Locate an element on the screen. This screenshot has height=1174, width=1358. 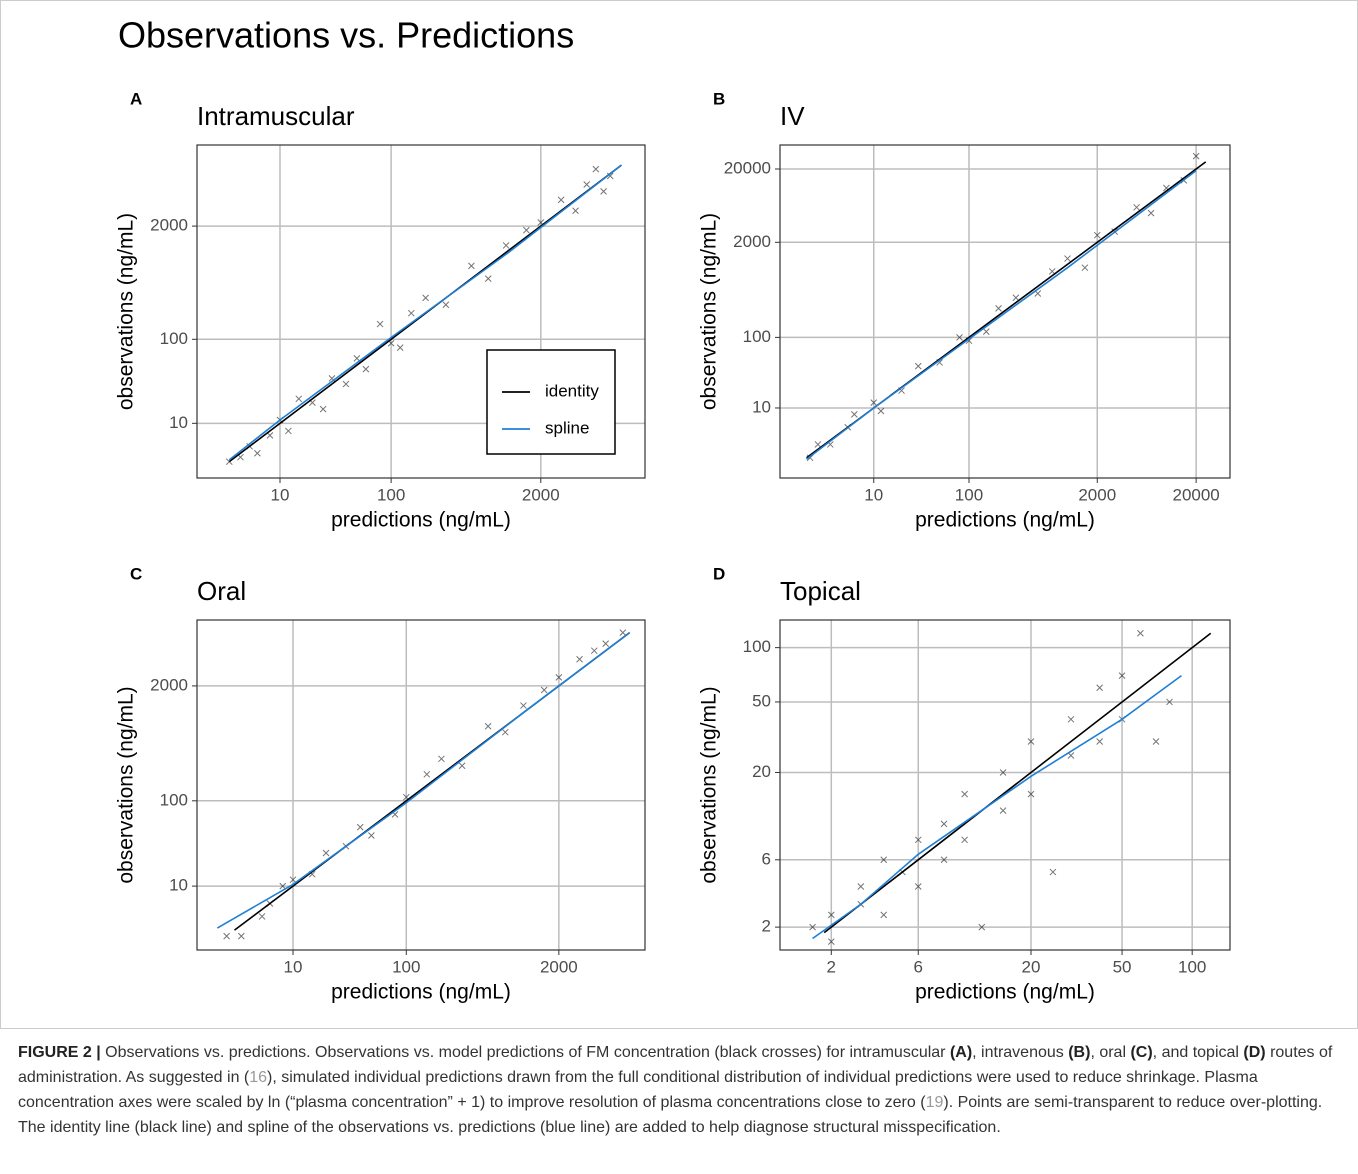
x-tick-label: 20 is located at coordinates (1031, 966).